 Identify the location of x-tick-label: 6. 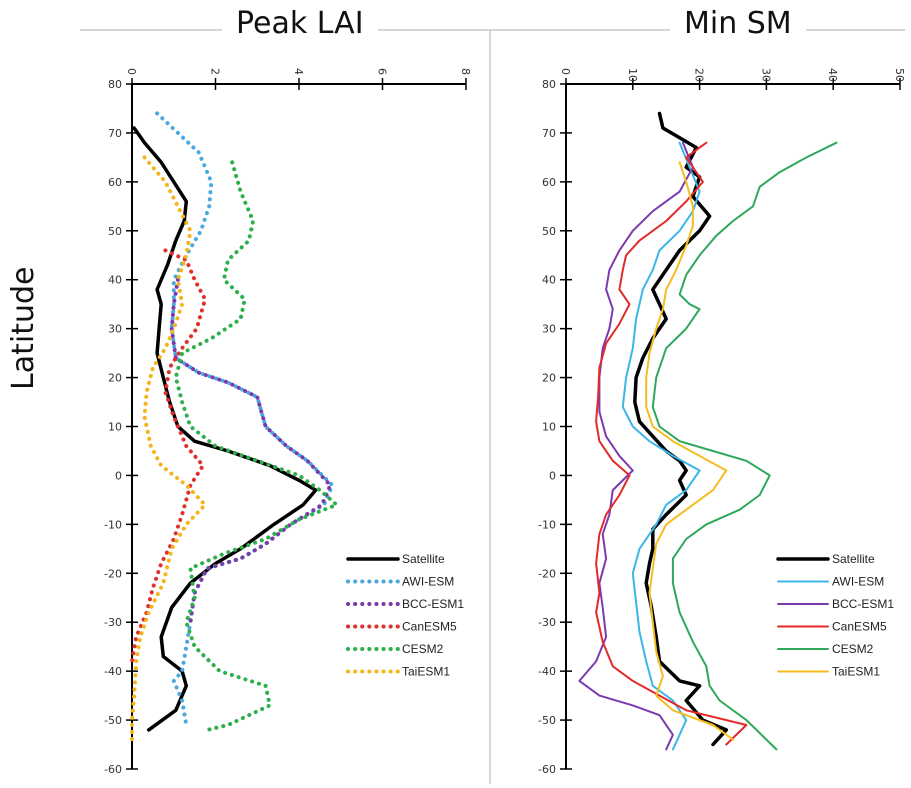
(382, 71).